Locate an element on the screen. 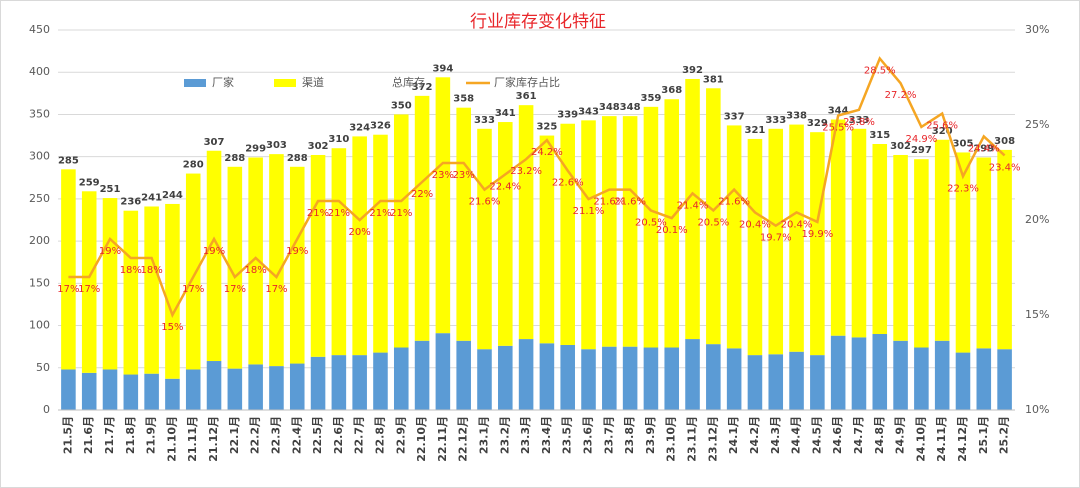 Image resolution: width=1080 pixels, height=488 pixels. total-label: 310 is located at coordinates (338, 139).